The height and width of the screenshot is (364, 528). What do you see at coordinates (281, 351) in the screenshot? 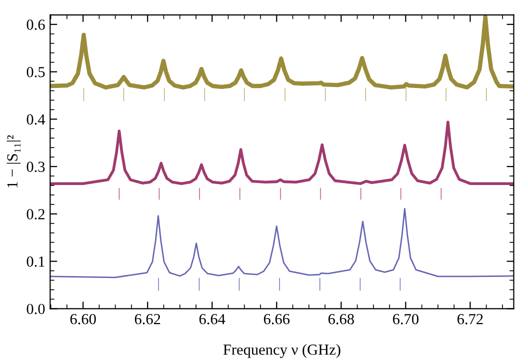
I see `x-axis-title: Frequency ν (GHz)` at bounding box center [281, 351].